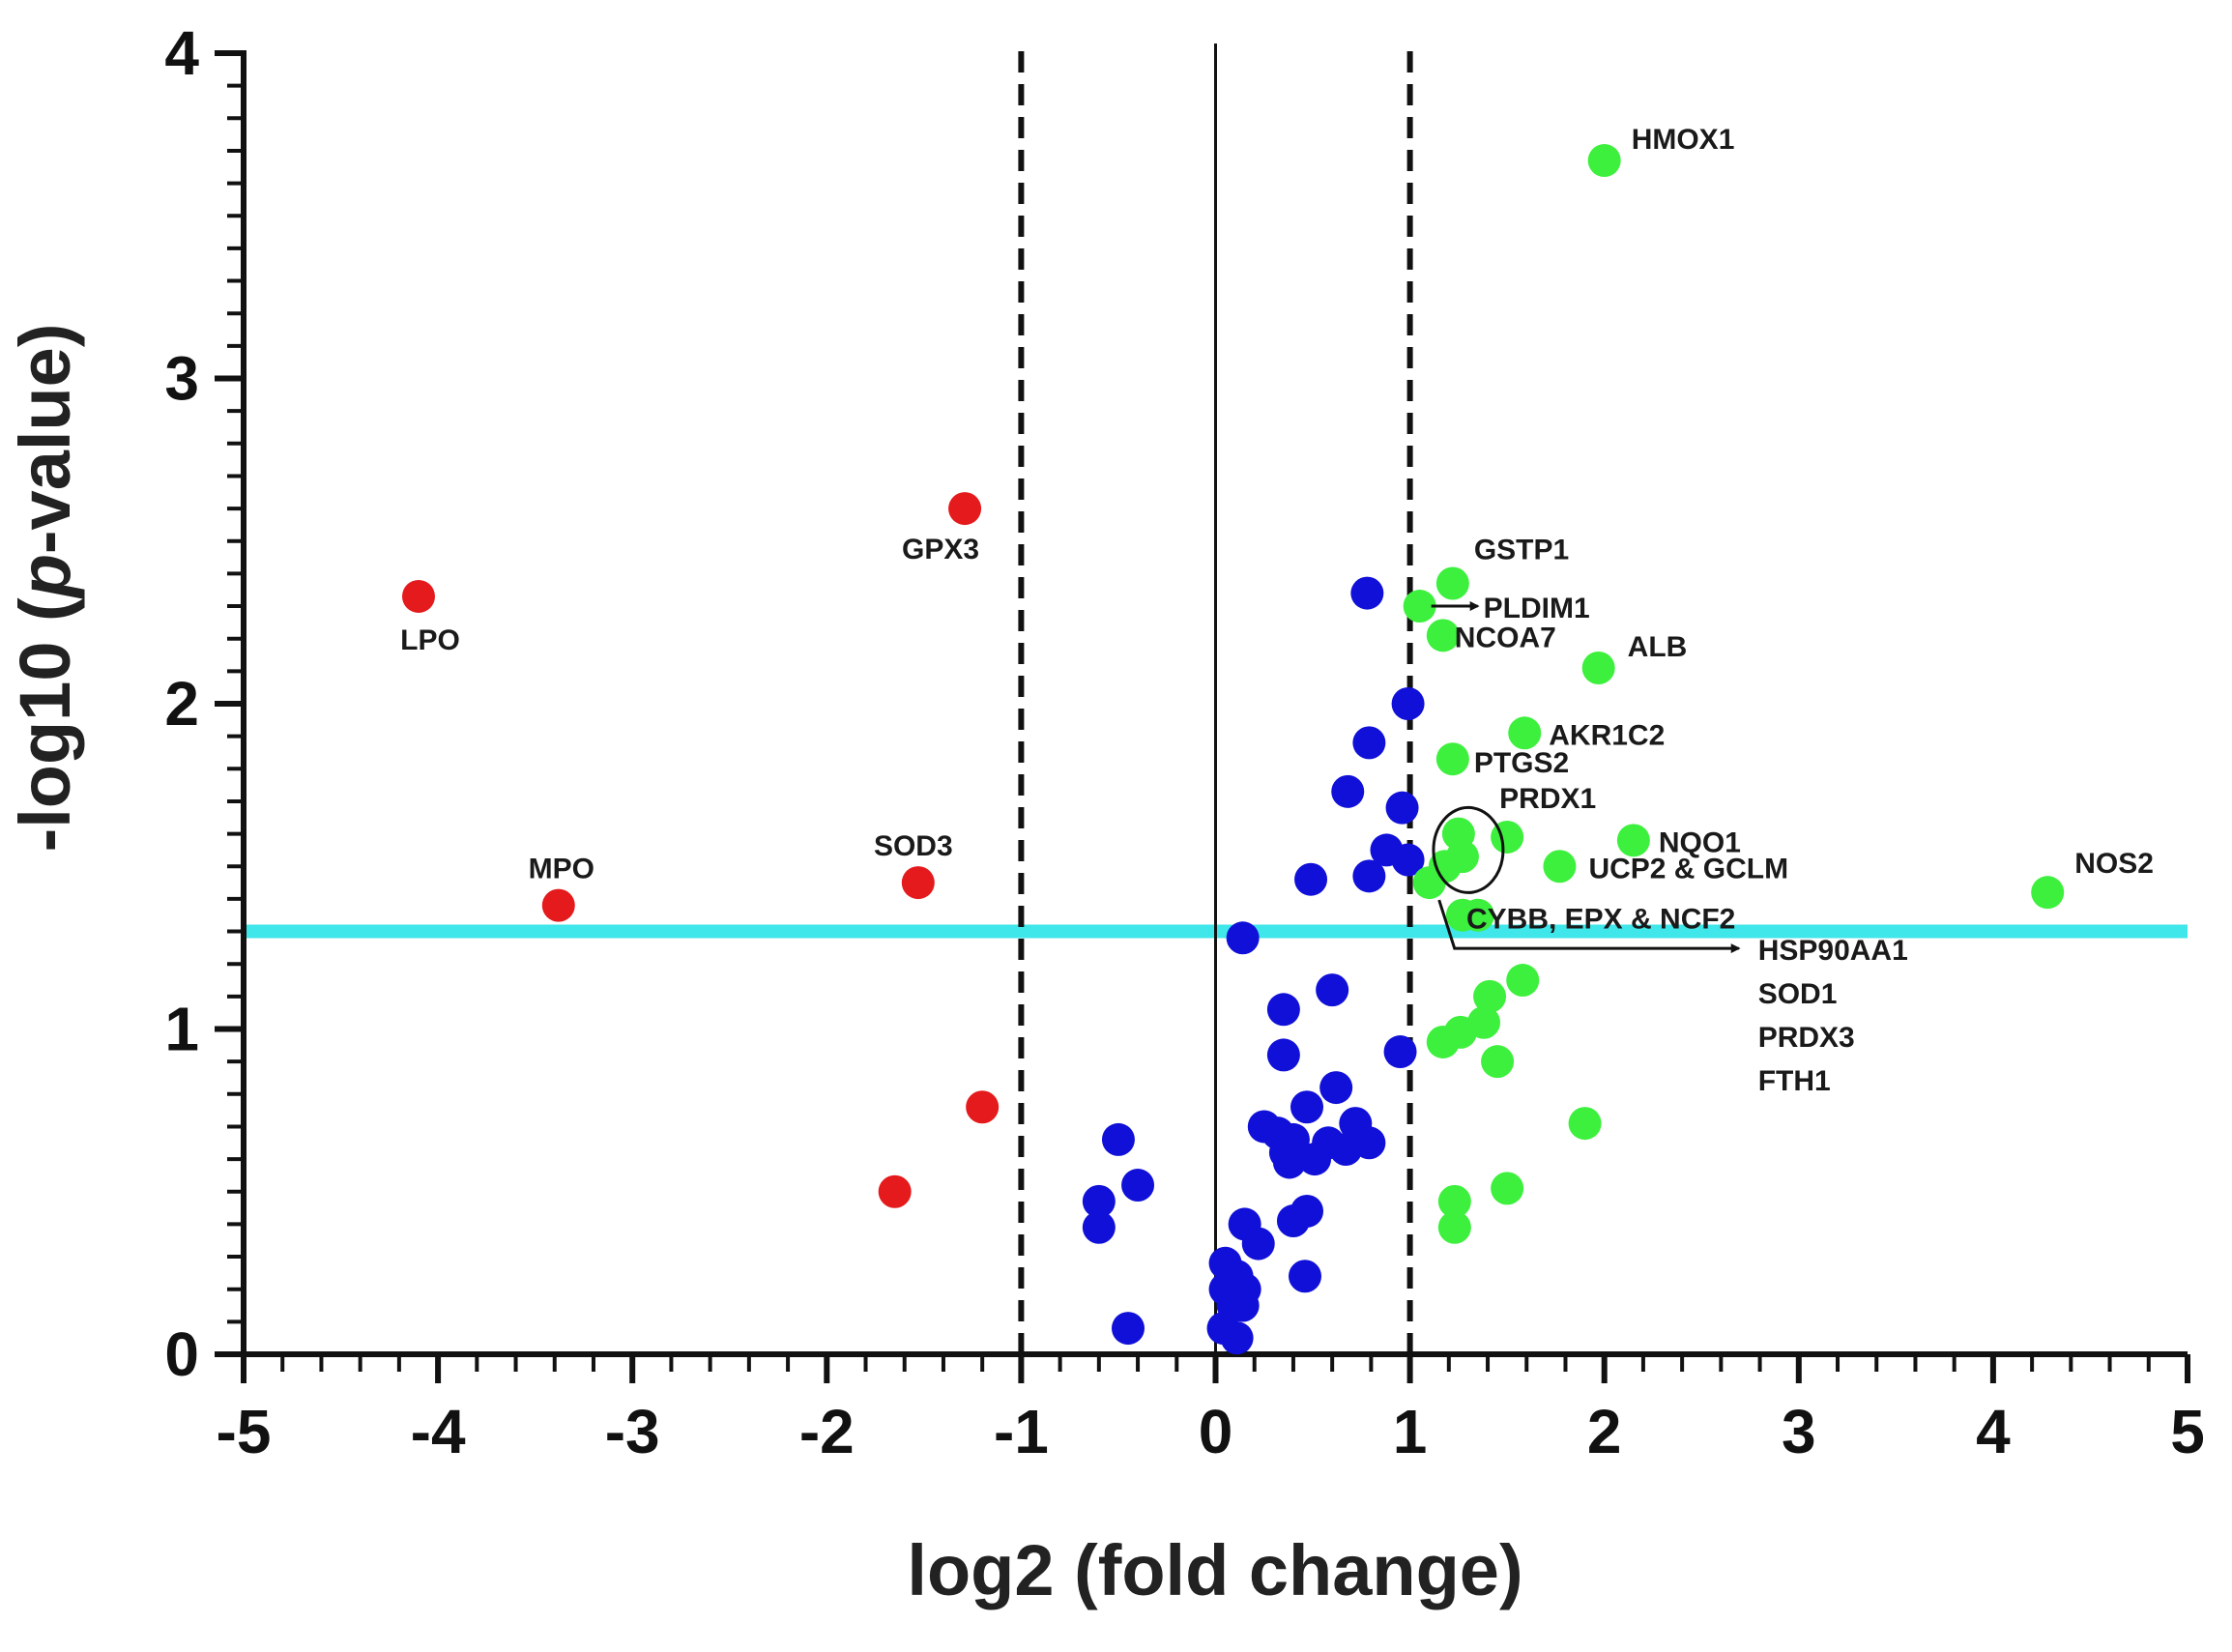  I want to click on gene-label: PTGS2, so click(1521, 763).